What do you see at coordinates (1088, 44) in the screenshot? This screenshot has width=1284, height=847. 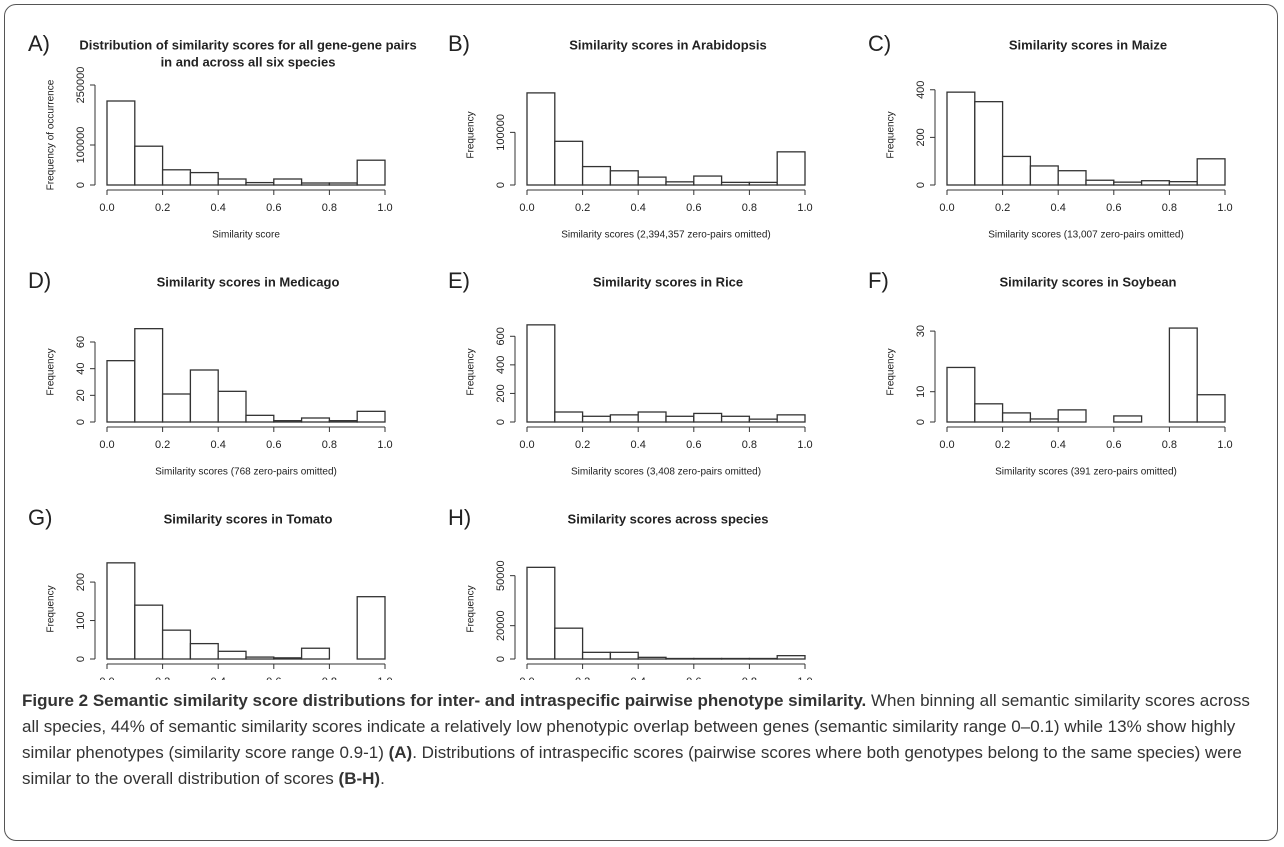 I see `chart-title: Similarity scores in Maize` at bounding box center [1088, 44].